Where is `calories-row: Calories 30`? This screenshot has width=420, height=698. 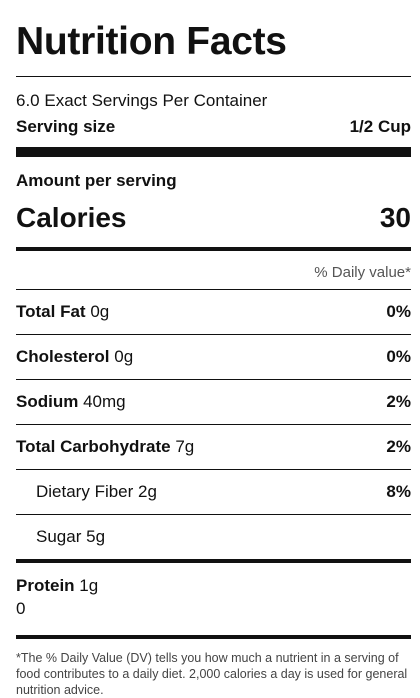 calories-row: Calories 30 is located at coordinates (213, 221).